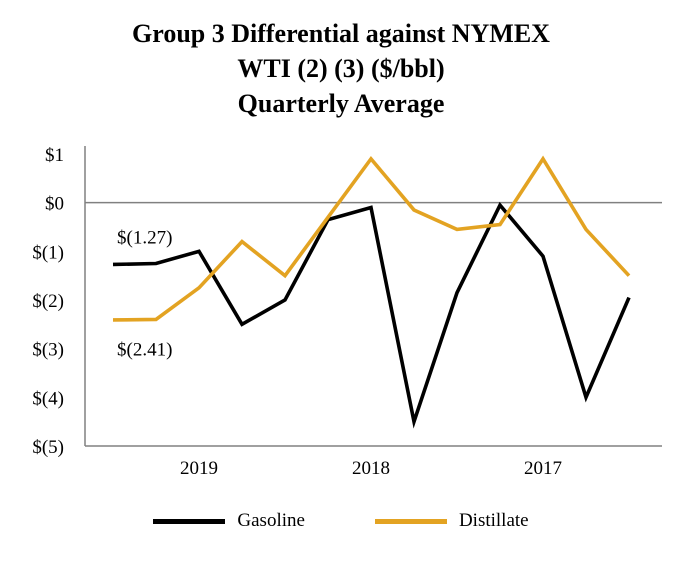 Image resolution: width=682 pixels, height=586 pixels. I want to click on annotation-distillate: $(2.41), so click(144, 350).